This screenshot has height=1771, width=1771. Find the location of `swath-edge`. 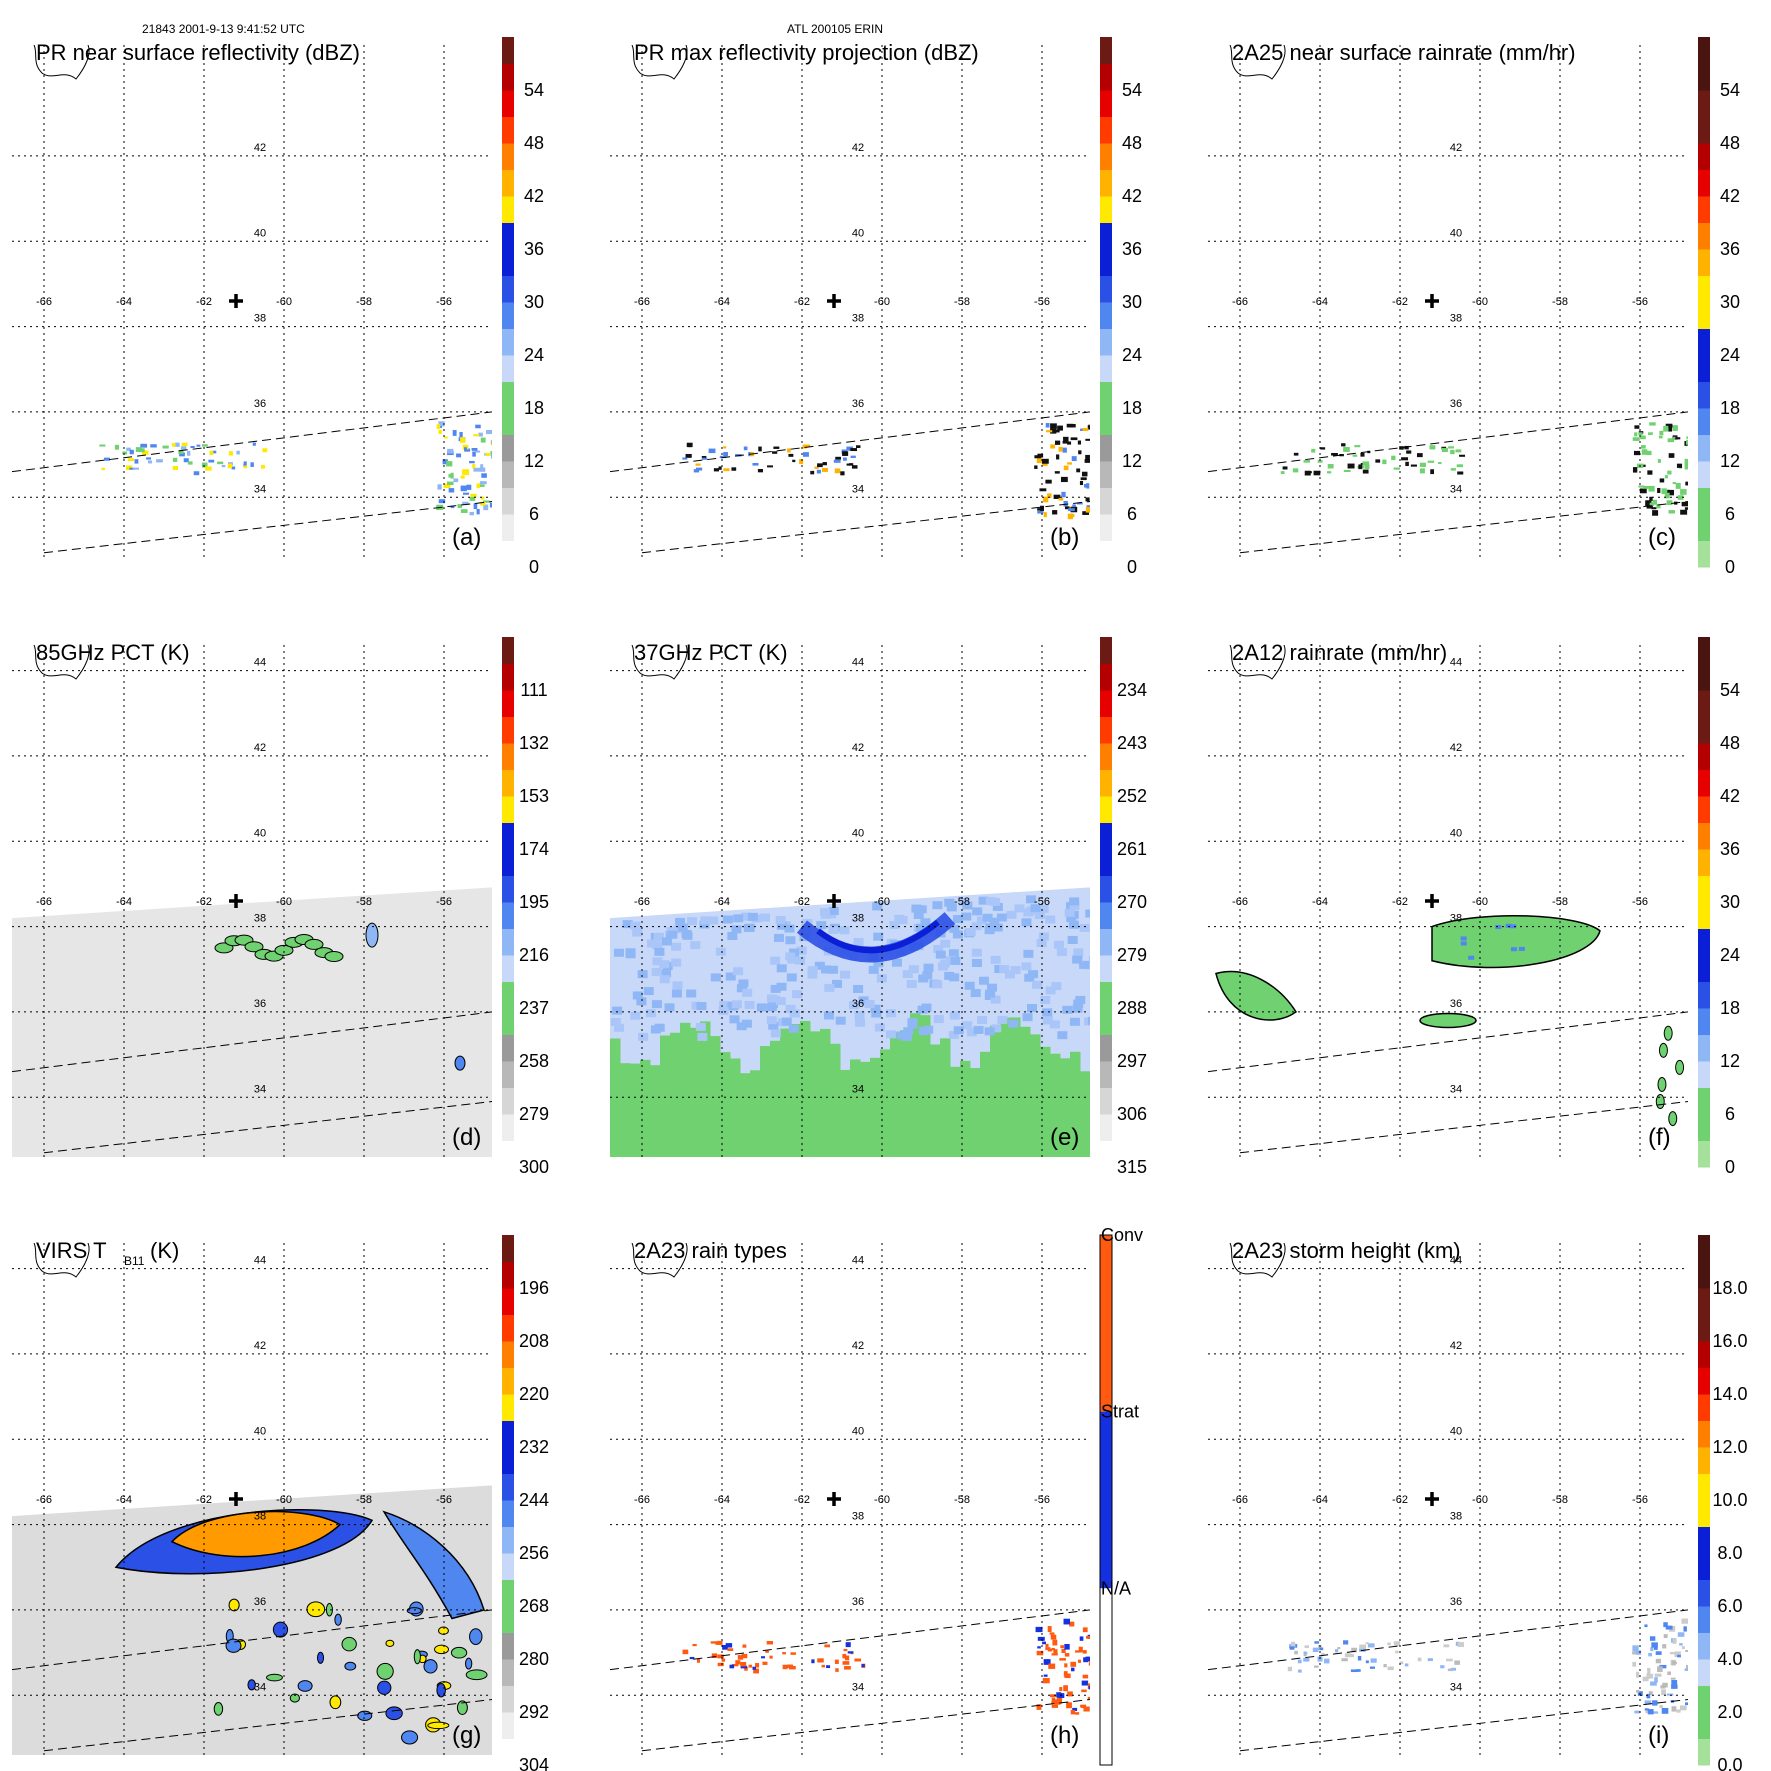

swath-edge is located at coordinates (1463, 1127).